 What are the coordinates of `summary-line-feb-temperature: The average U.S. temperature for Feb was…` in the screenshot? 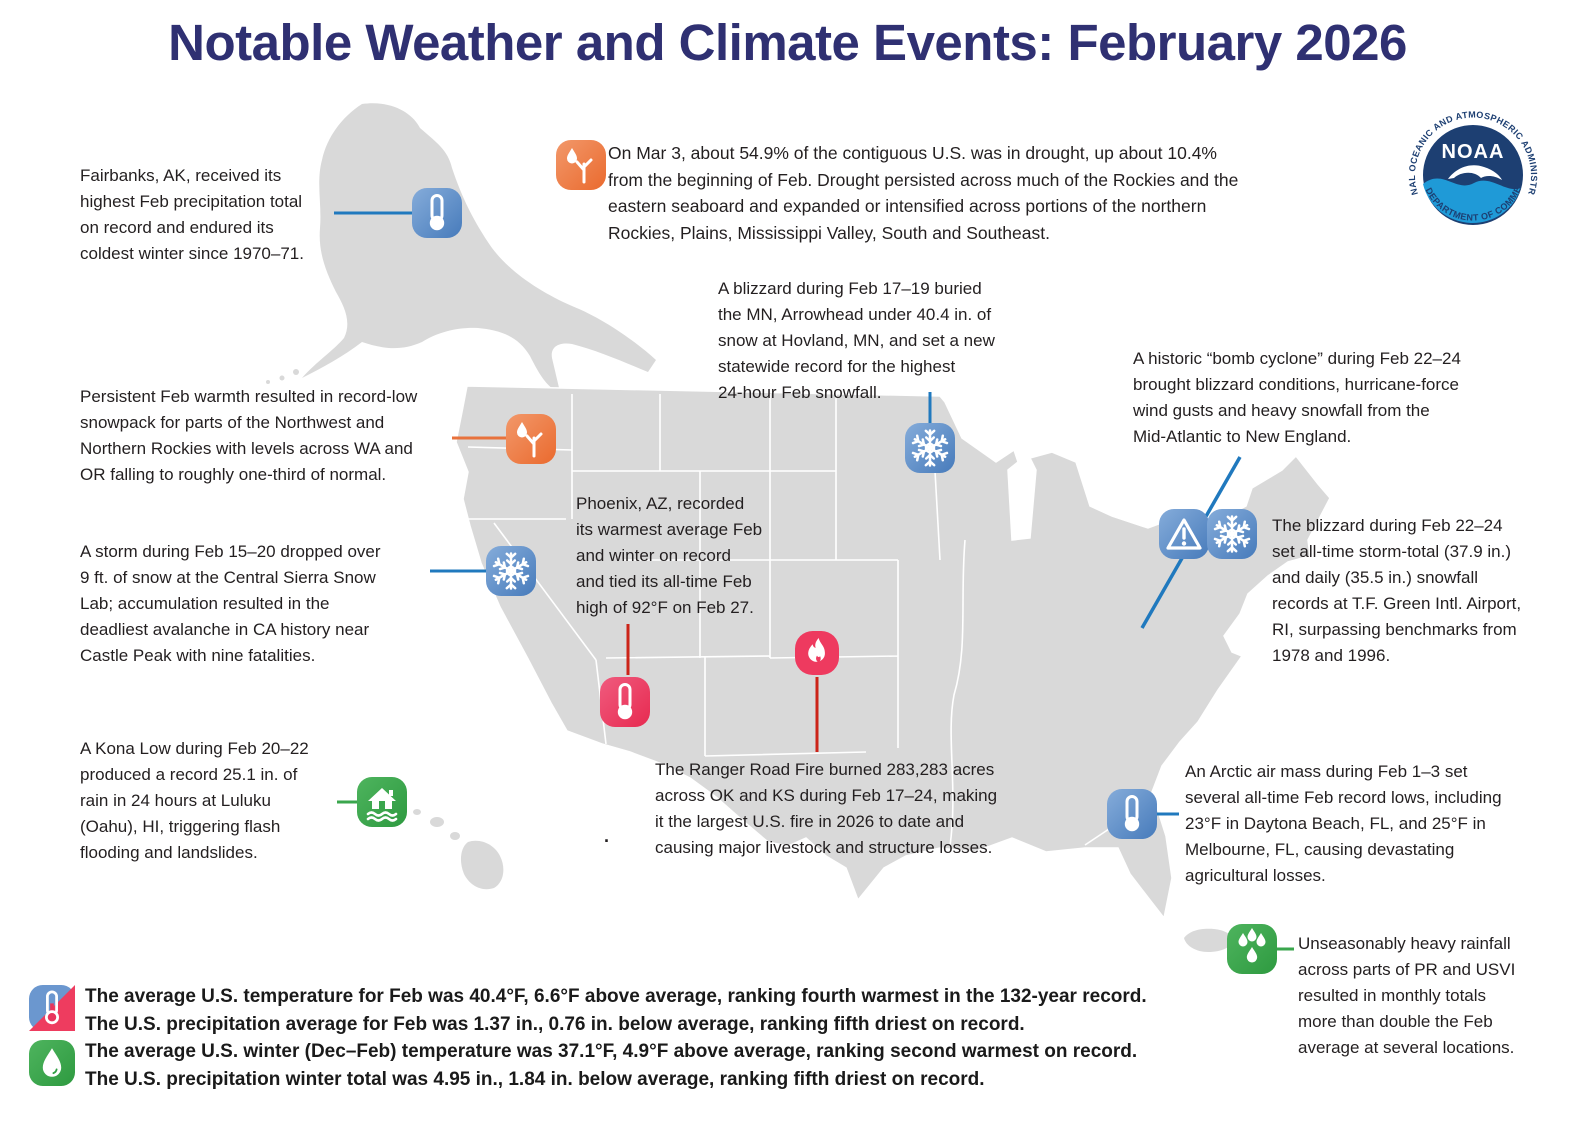 It's located at (616, 996).